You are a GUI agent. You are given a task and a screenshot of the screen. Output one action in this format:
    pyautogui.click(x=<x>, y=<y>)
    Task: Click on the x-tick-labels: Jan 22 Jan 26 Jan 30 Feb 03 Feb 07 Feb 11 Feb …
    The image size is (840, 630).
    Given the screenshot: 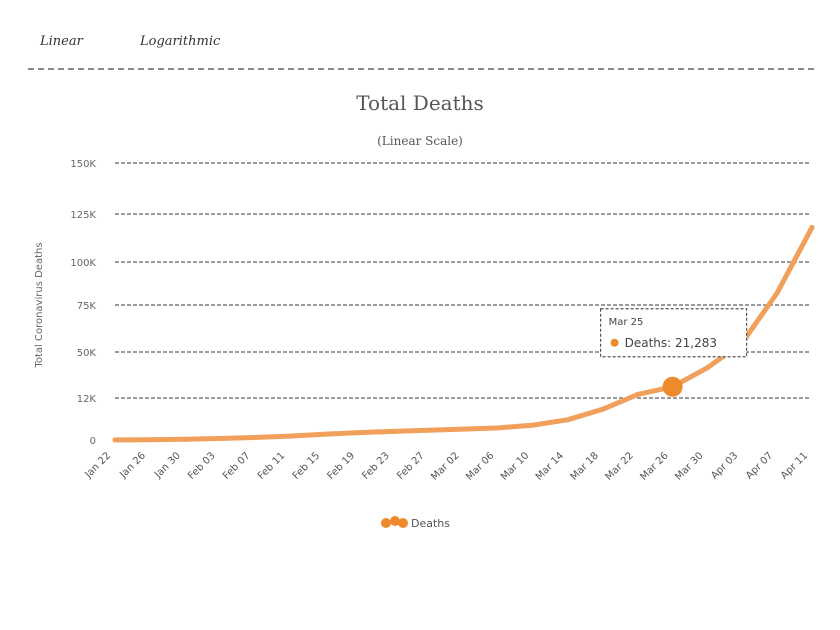 What is the action you would take?
    pyautogui.click(x=446, y=466)
    